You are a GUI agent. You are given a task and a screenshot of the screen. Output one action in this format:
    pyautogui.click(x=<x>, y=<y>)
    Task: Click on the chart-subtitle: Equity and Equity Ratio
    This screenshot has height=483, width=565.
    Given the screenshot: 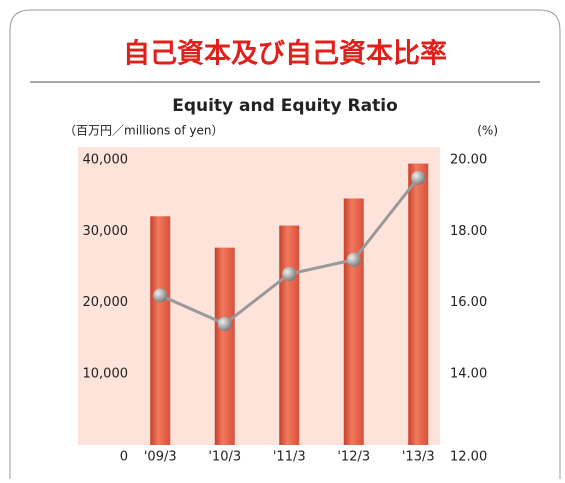 What is the action you would take?
    pyautogui.click(x=285, y=106)
    